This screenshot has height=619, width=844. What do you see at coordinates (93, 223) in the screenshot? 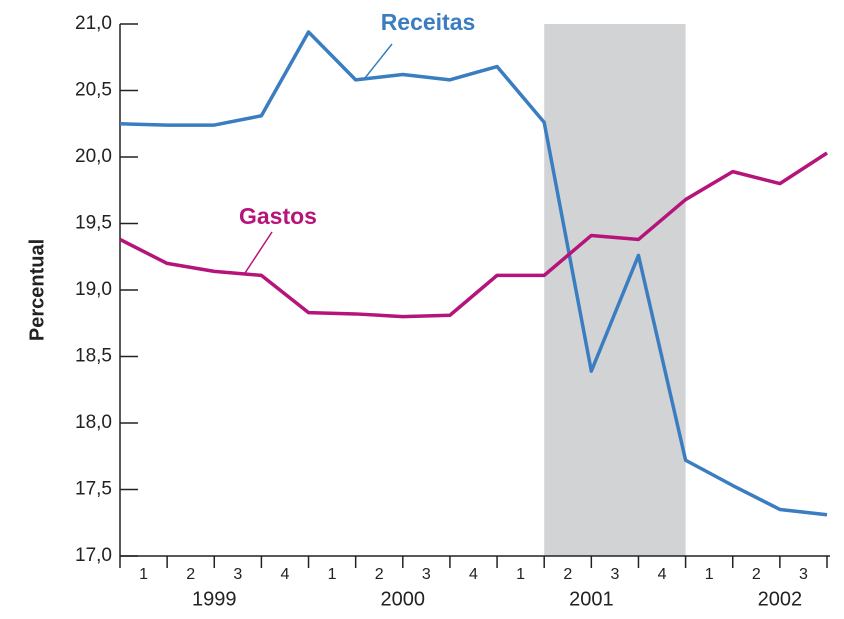
I see `y-tick-label: 19,5` at bounding box center [93, 223].